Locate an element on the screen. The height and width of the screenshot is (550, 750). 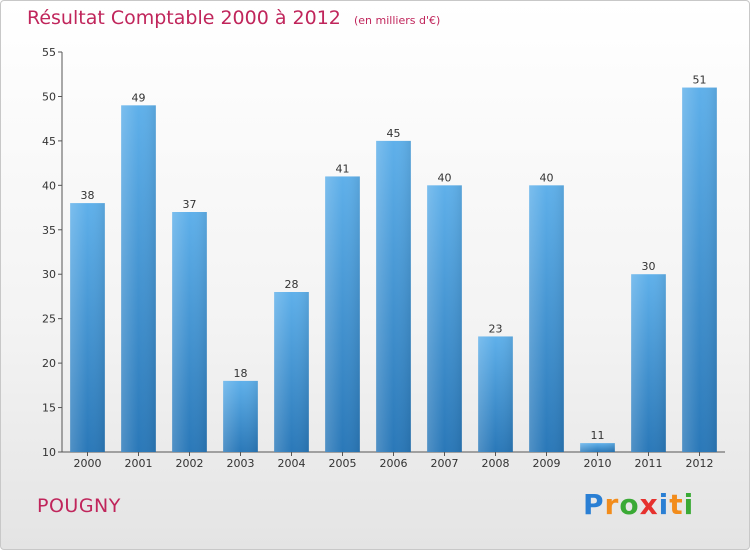
logo-letter: t is located at coordinates (676, 504).